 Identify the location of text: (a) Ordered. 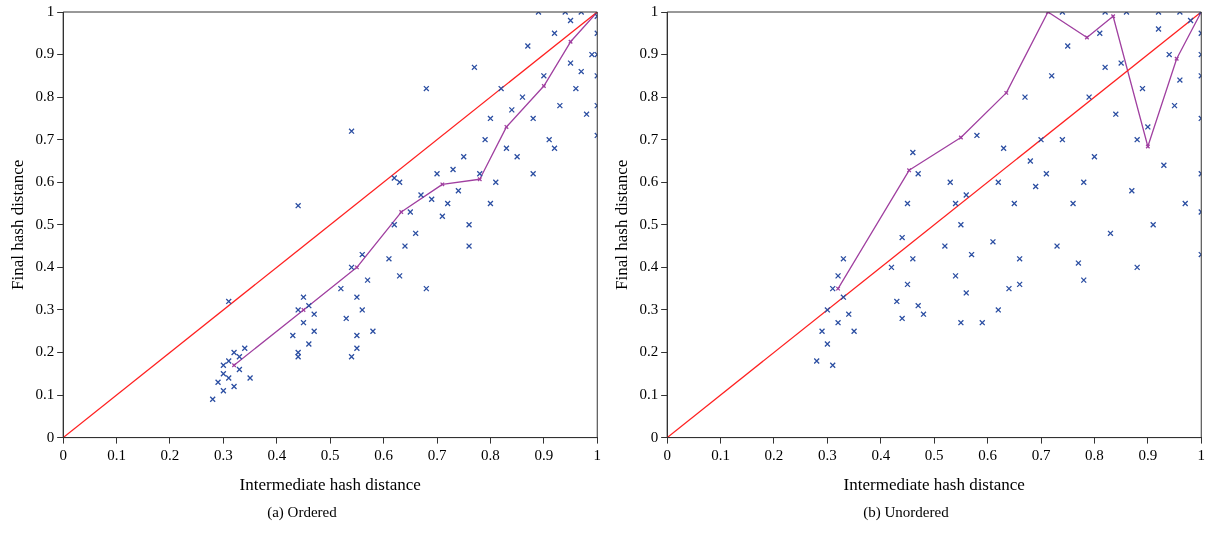
(302, 512).